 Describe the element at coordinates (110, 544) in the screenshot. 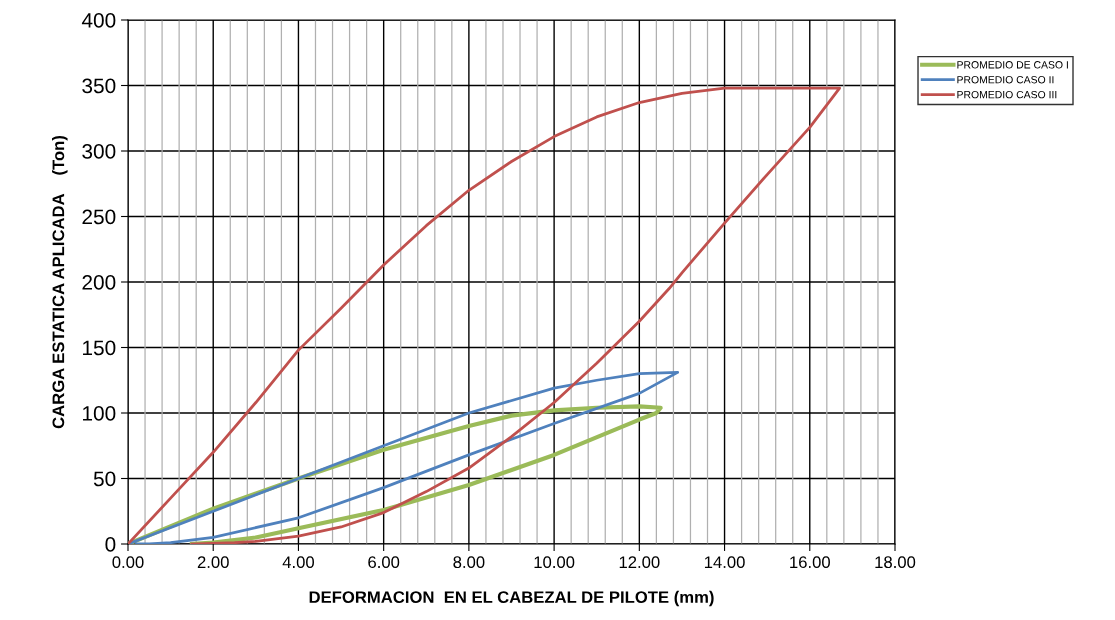

I see `y-tick-label: 0` at that location.